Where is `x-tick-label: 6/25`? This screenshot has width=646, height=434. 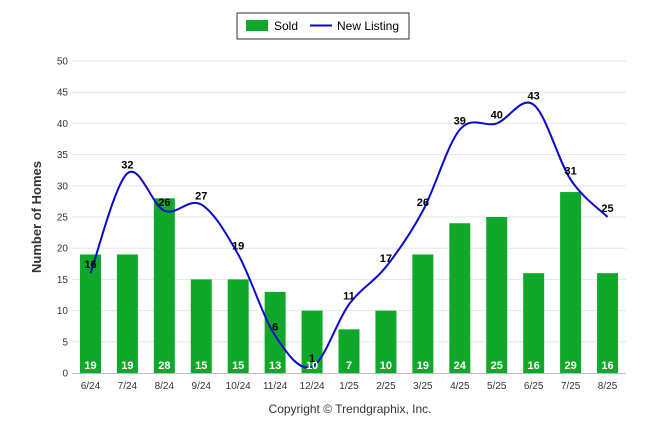
x-tick-label: 6/25 is located at coordinates (534, 386).